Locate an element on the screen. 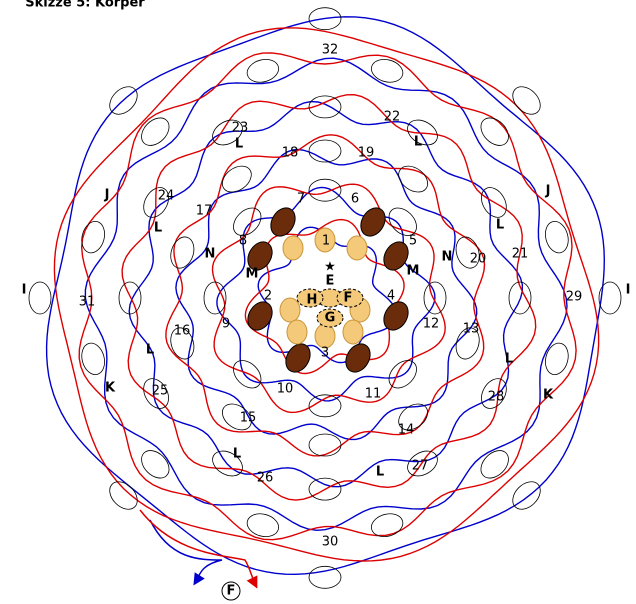 Image resolution: width=636 pixels, height=604 pixels. number-label: 20 is located at coordinates (478, 259).